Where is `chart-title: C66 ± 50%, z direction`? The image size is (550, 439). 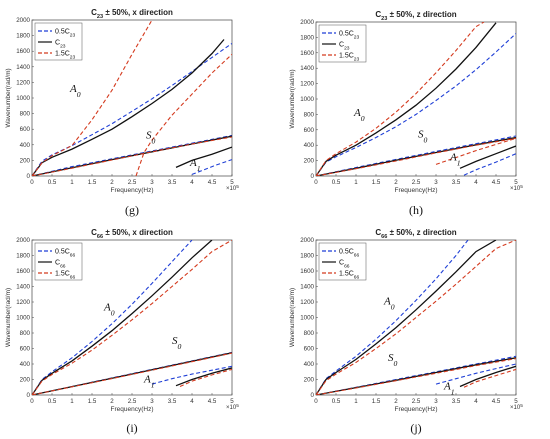 chart-title: C66 ± 50%, z direction is located at coordinates (415, 234).